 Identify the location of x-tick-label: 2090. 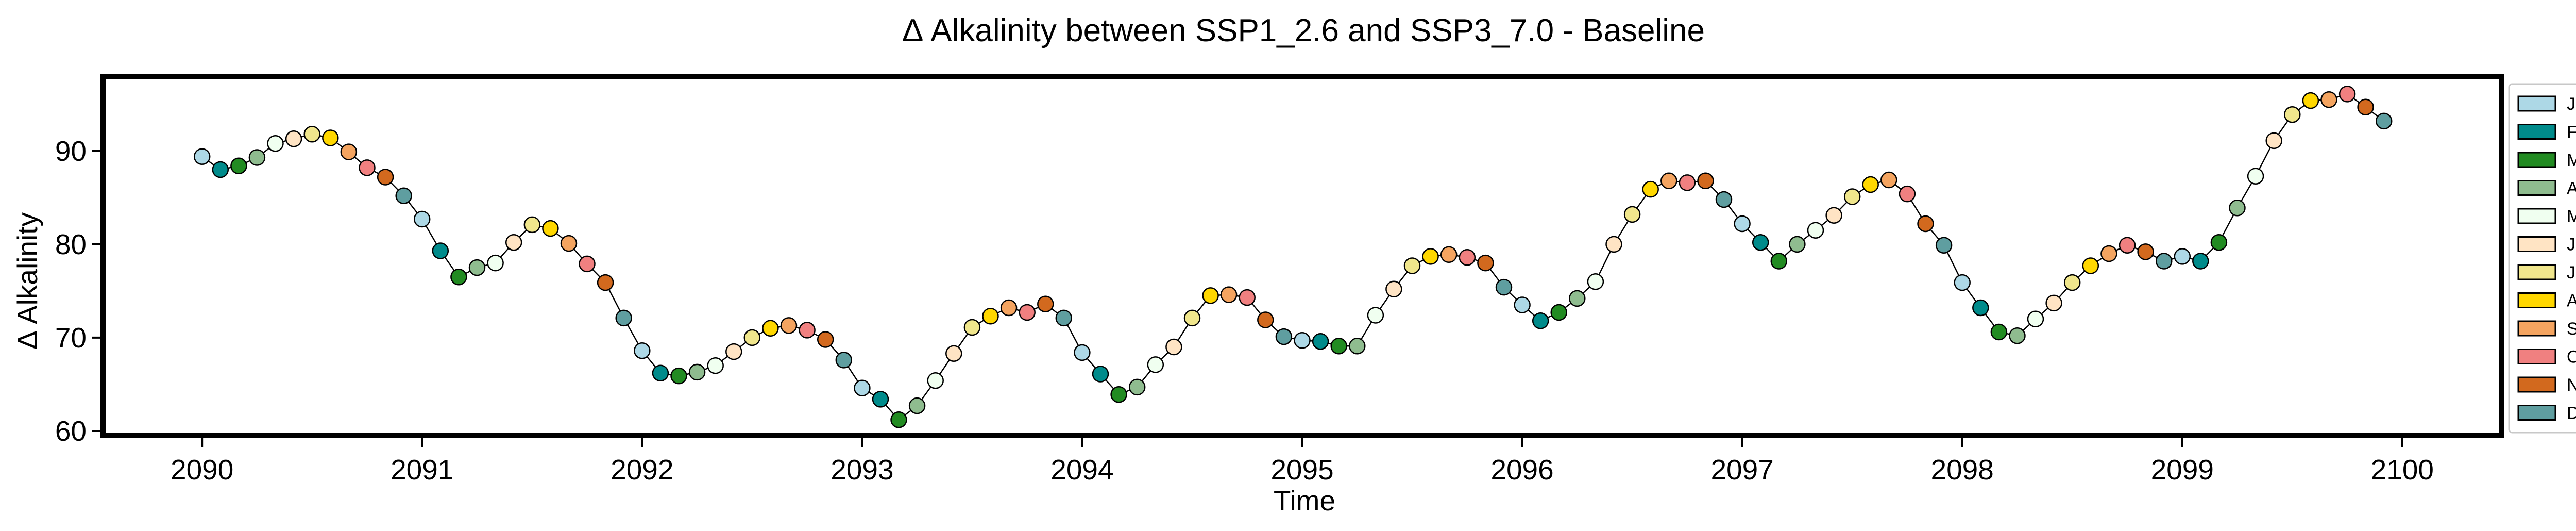
(202, 470).